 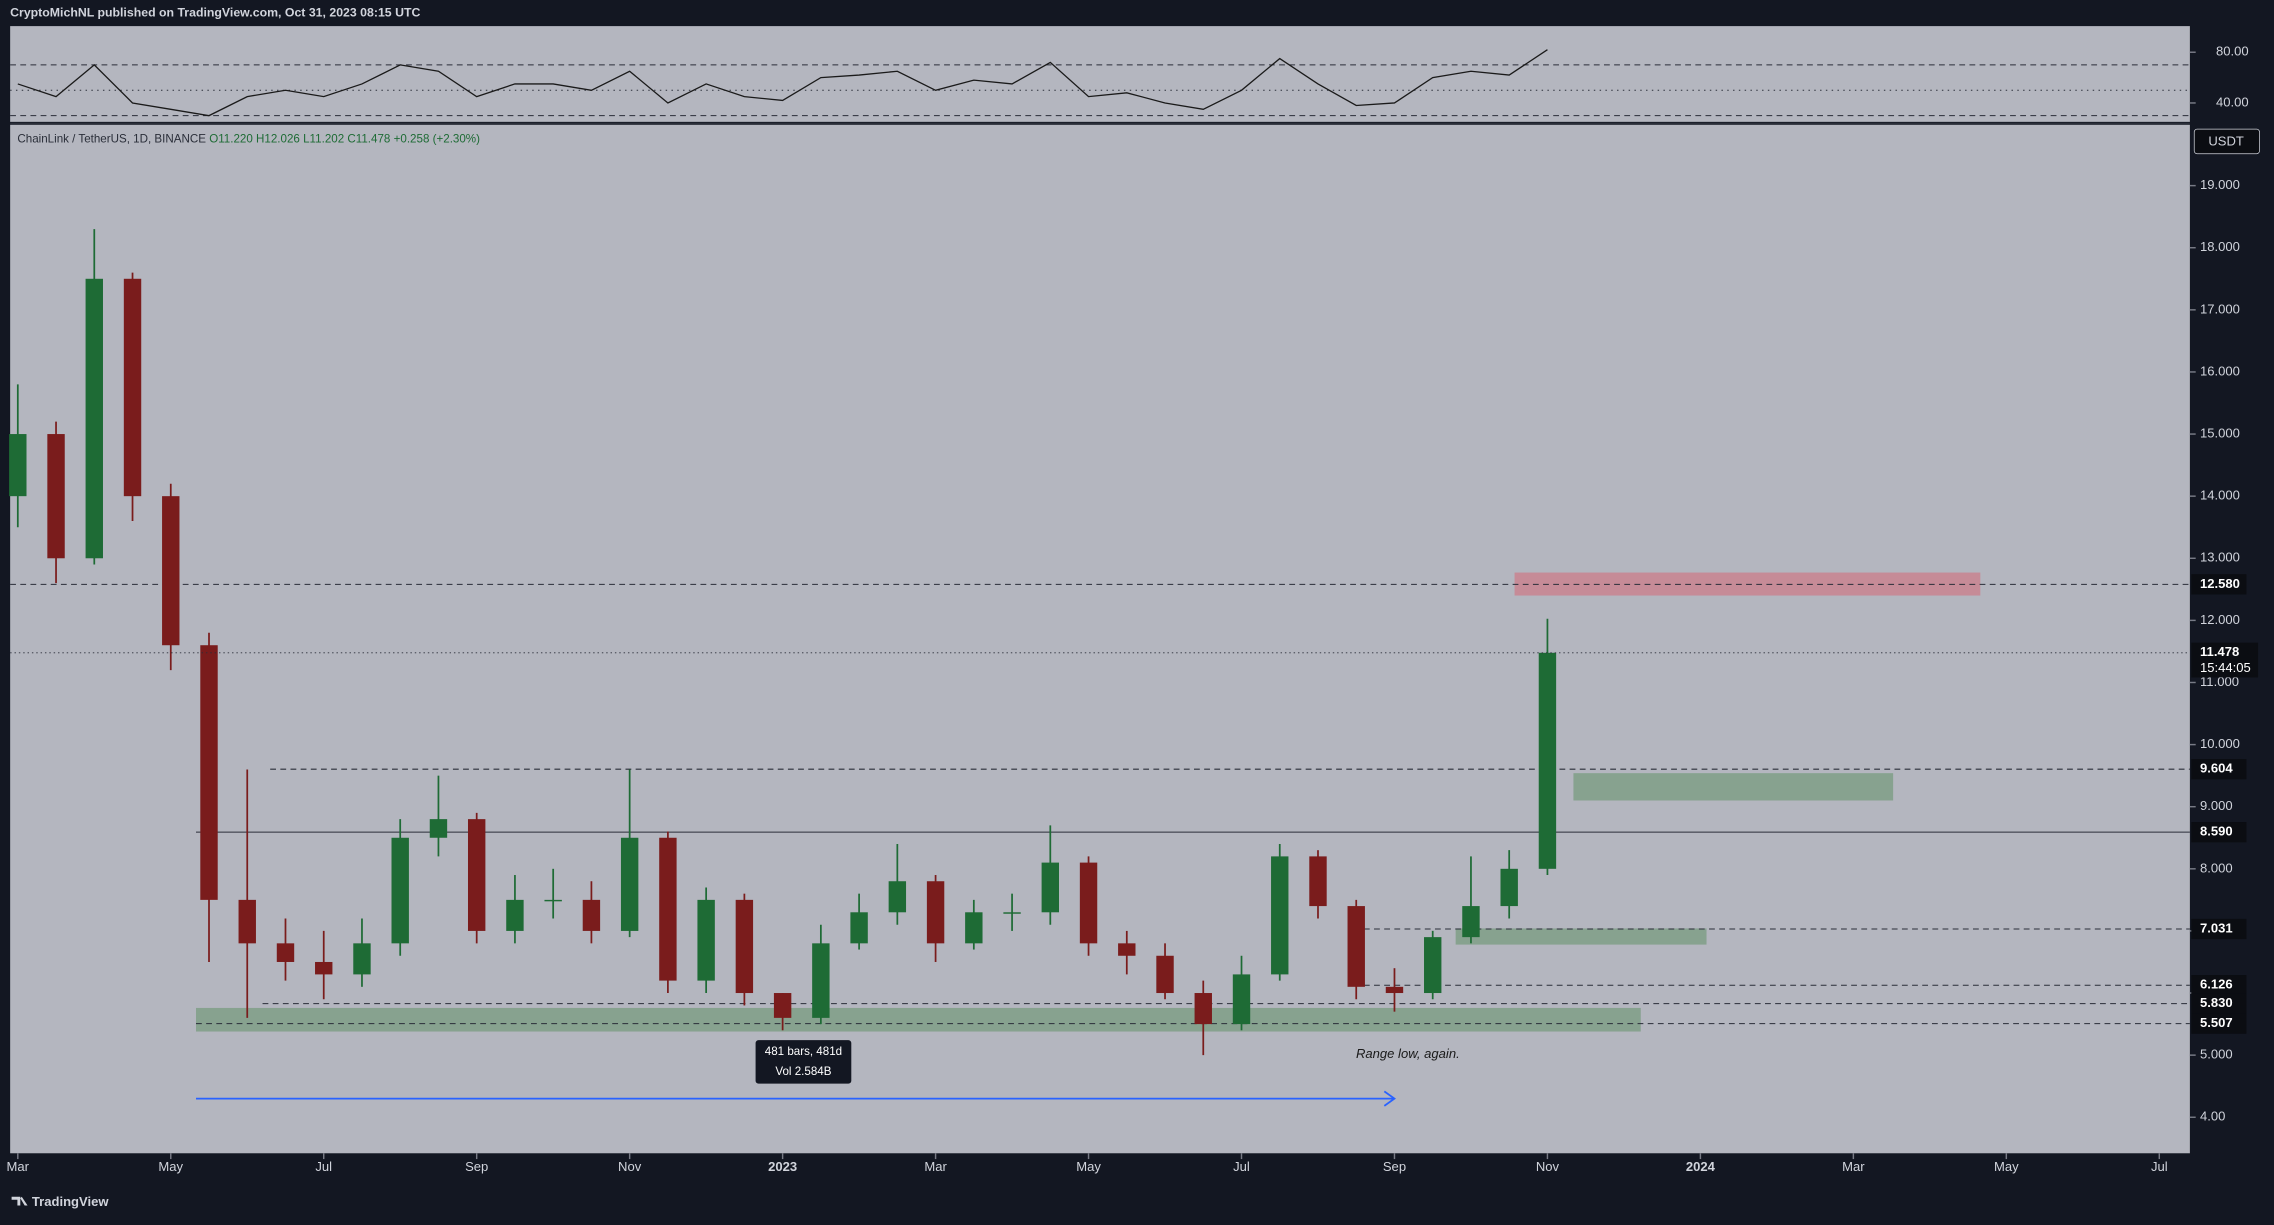 I want to click on y-tick-label: 17.000, so click(x=2220, y=308).